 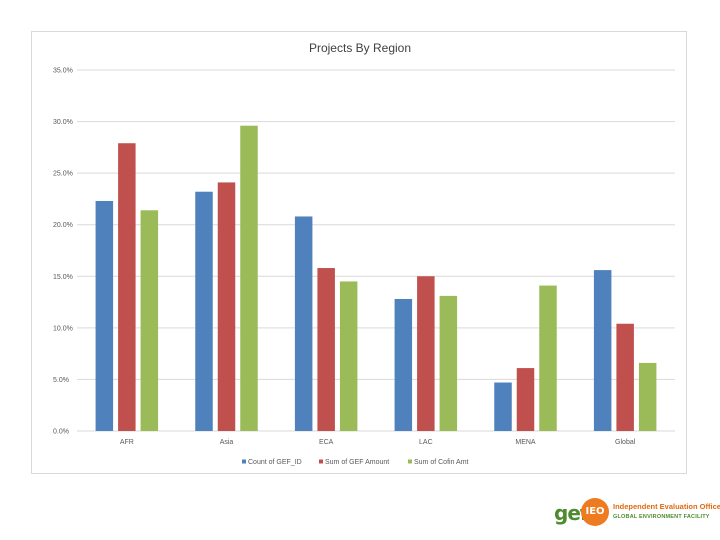 What do you see at coordinates (525, 442) in the screenshot?
I see `category-label: MENA` at bounding box center [525, 442].